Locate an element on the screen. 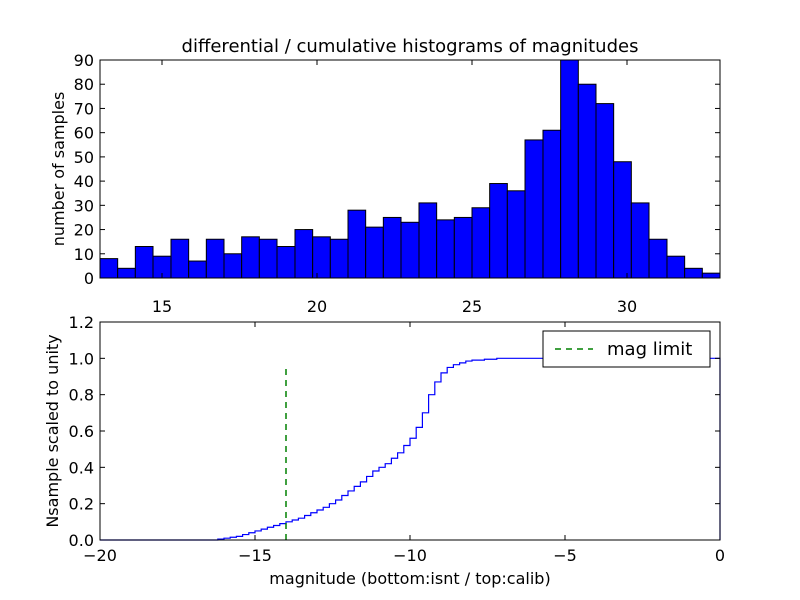 This screenshot has width=800, height=600. x-tick-label: 0 is located at coordinates (720, 555).